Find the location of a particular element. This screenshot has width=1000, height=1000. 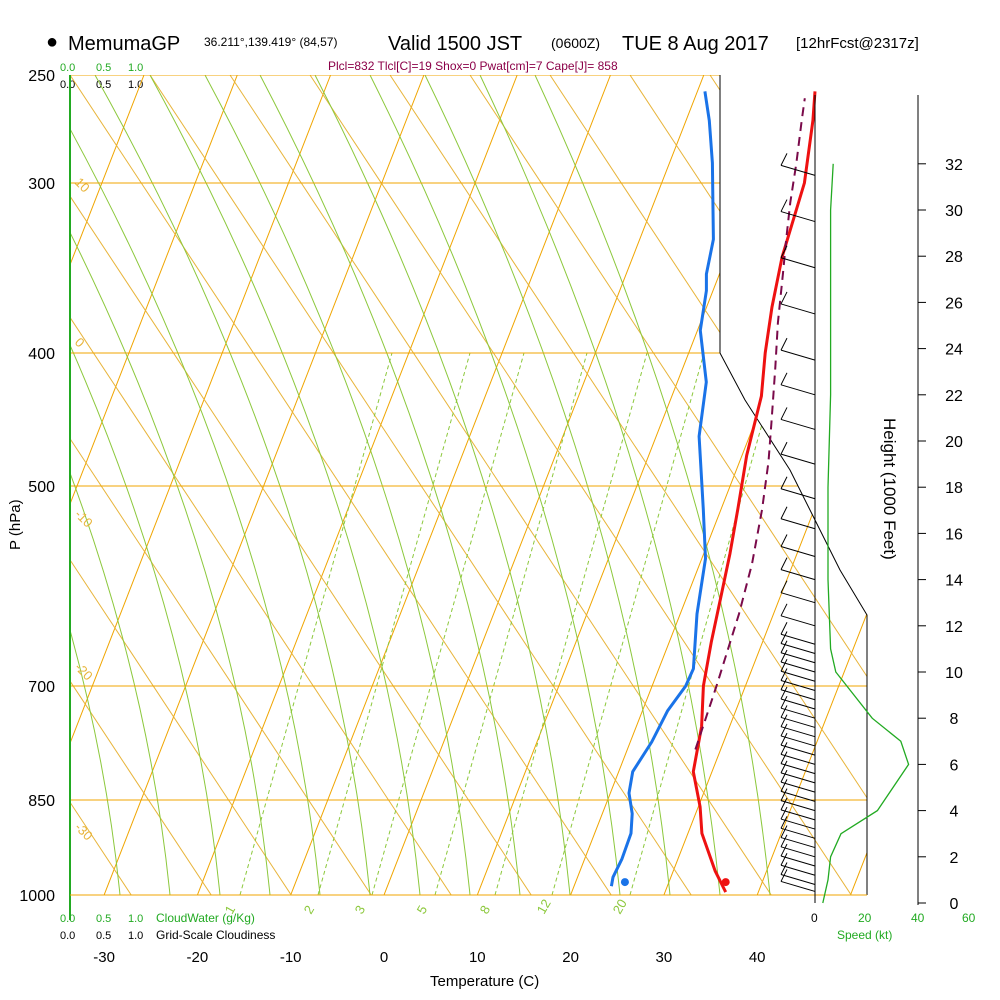

dry-adiabat-line is located at coordinates (221, 666).